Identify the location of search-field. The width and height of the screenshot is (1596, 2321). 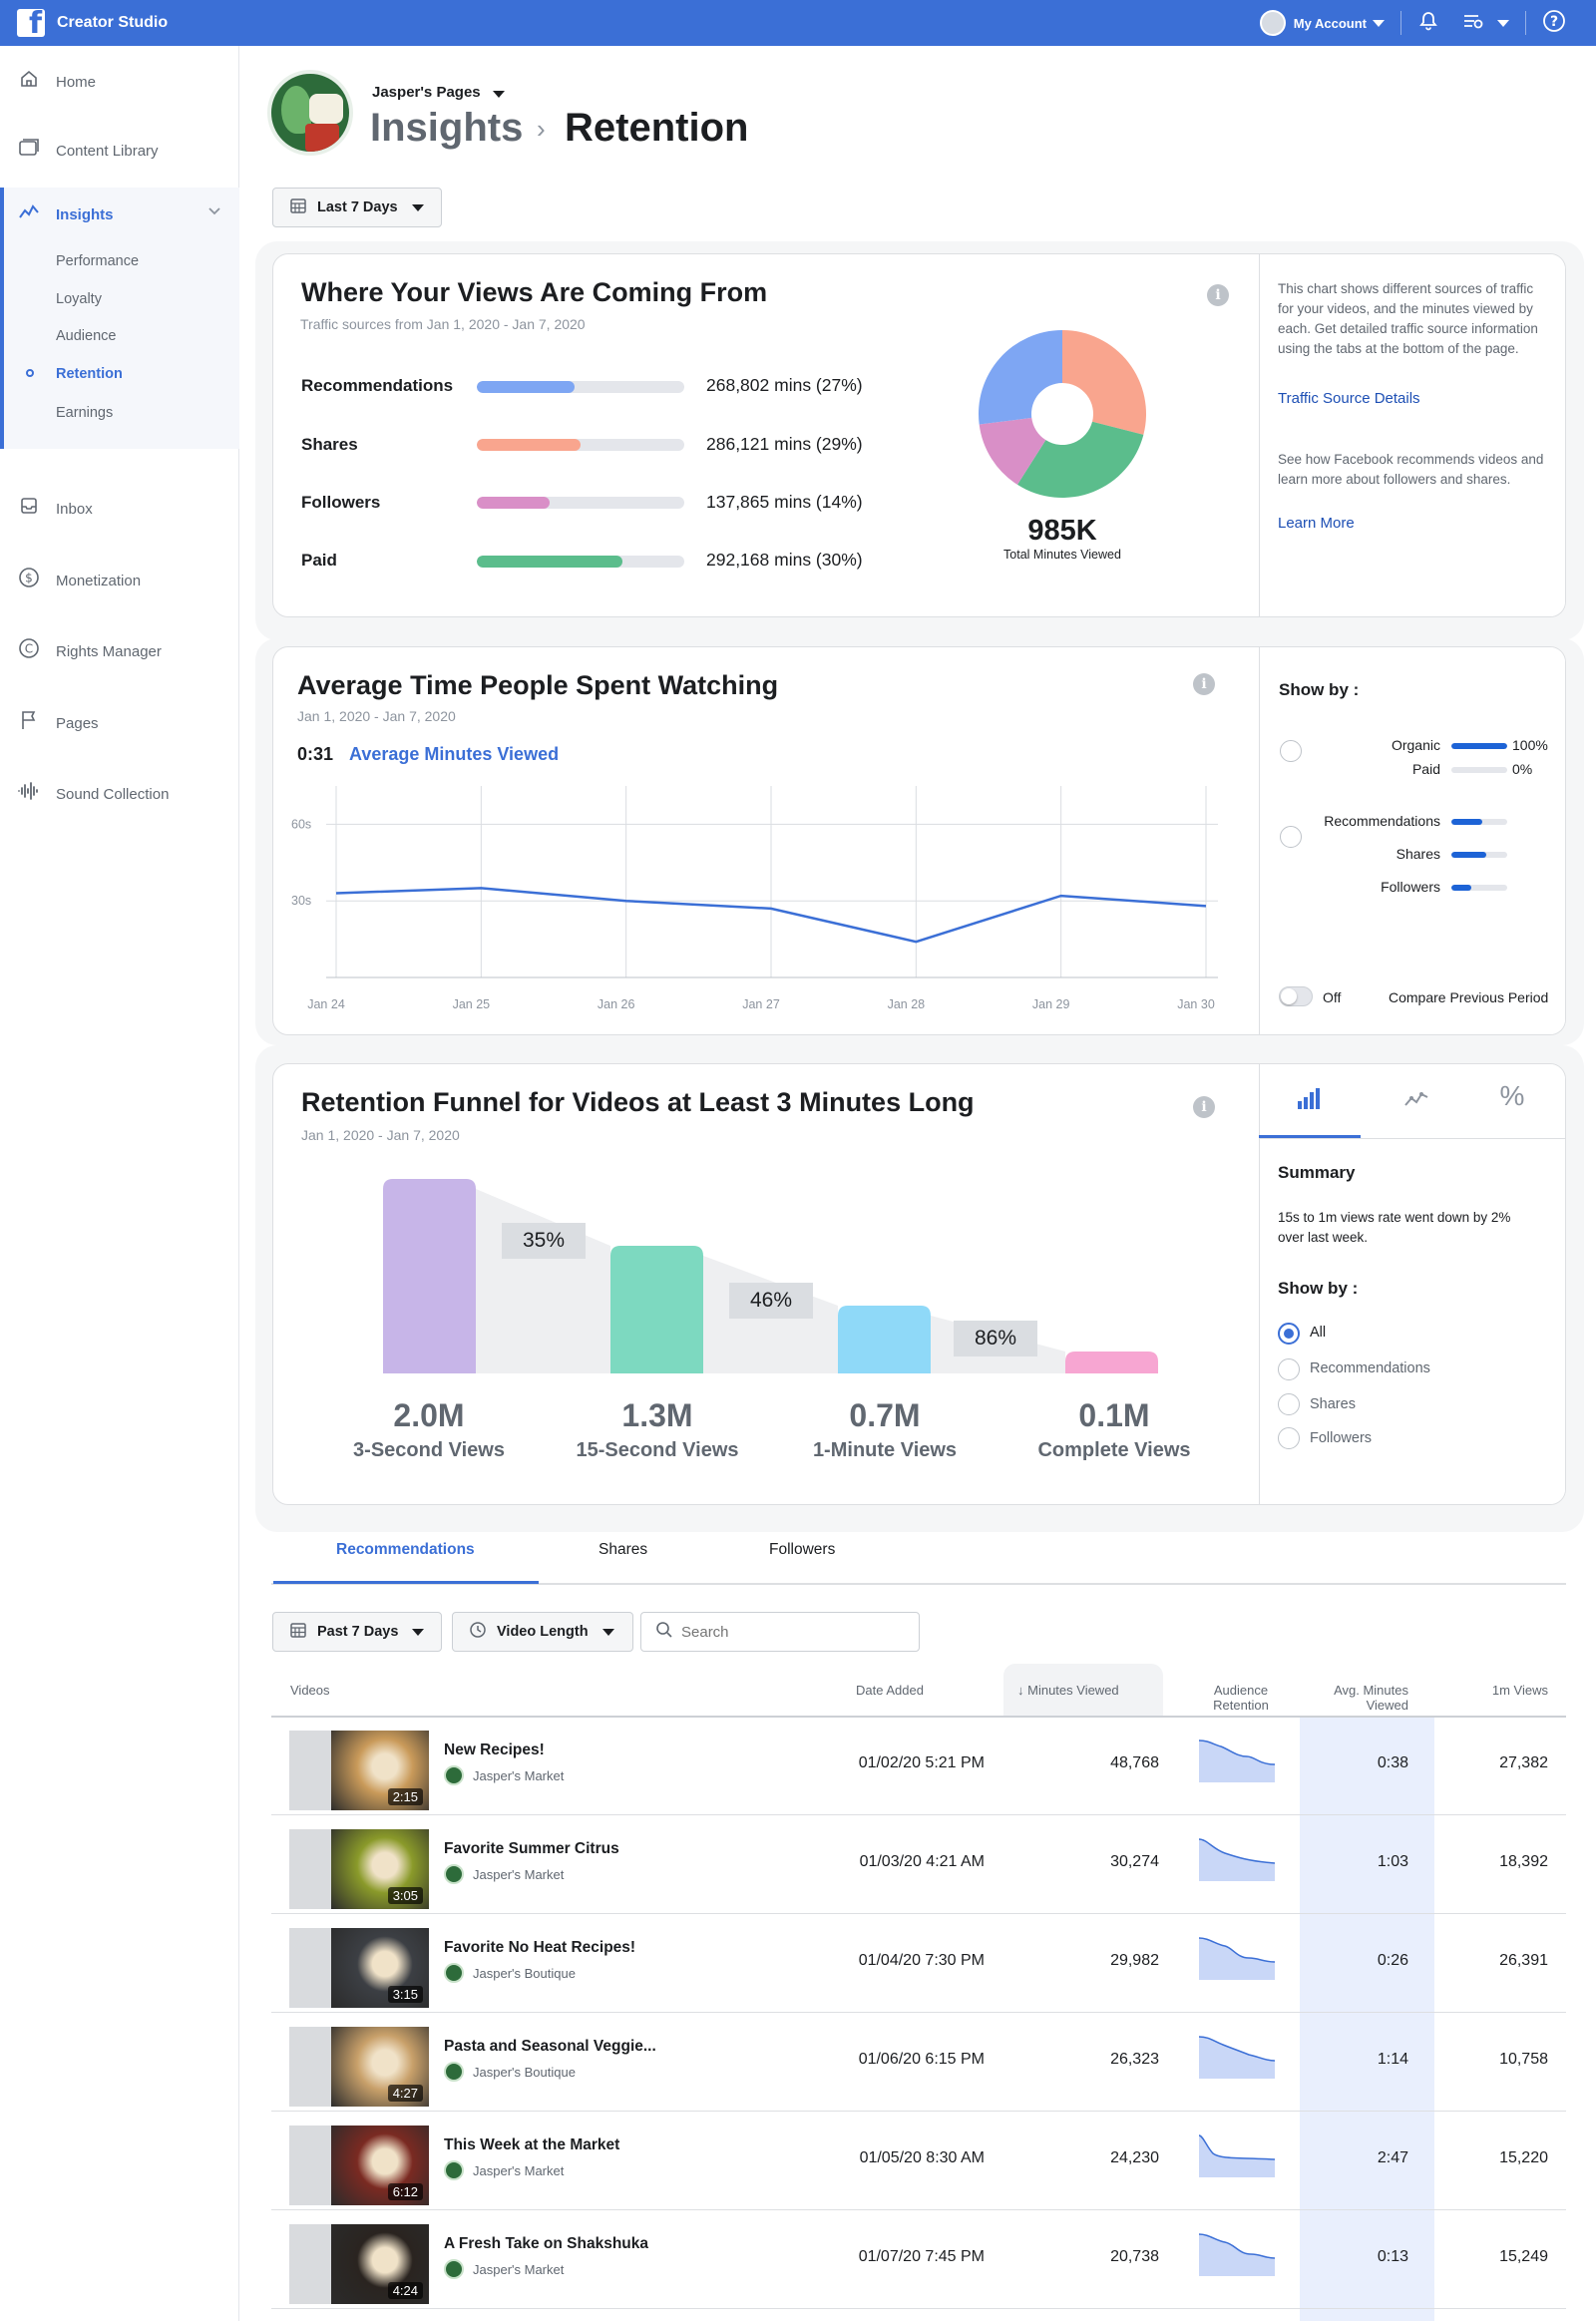
(780, 1632).